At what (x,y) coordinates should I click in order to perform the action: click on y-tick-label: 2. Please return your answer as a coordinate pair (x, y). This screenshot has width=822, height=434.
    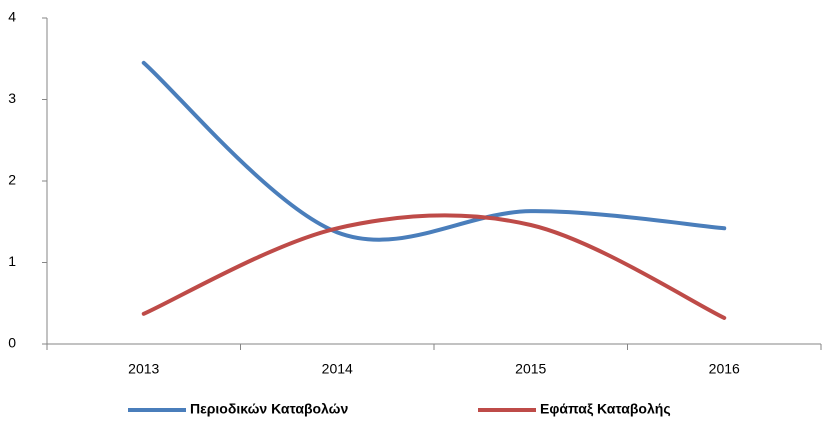
    Looking at the image, I should click on (12, 180).